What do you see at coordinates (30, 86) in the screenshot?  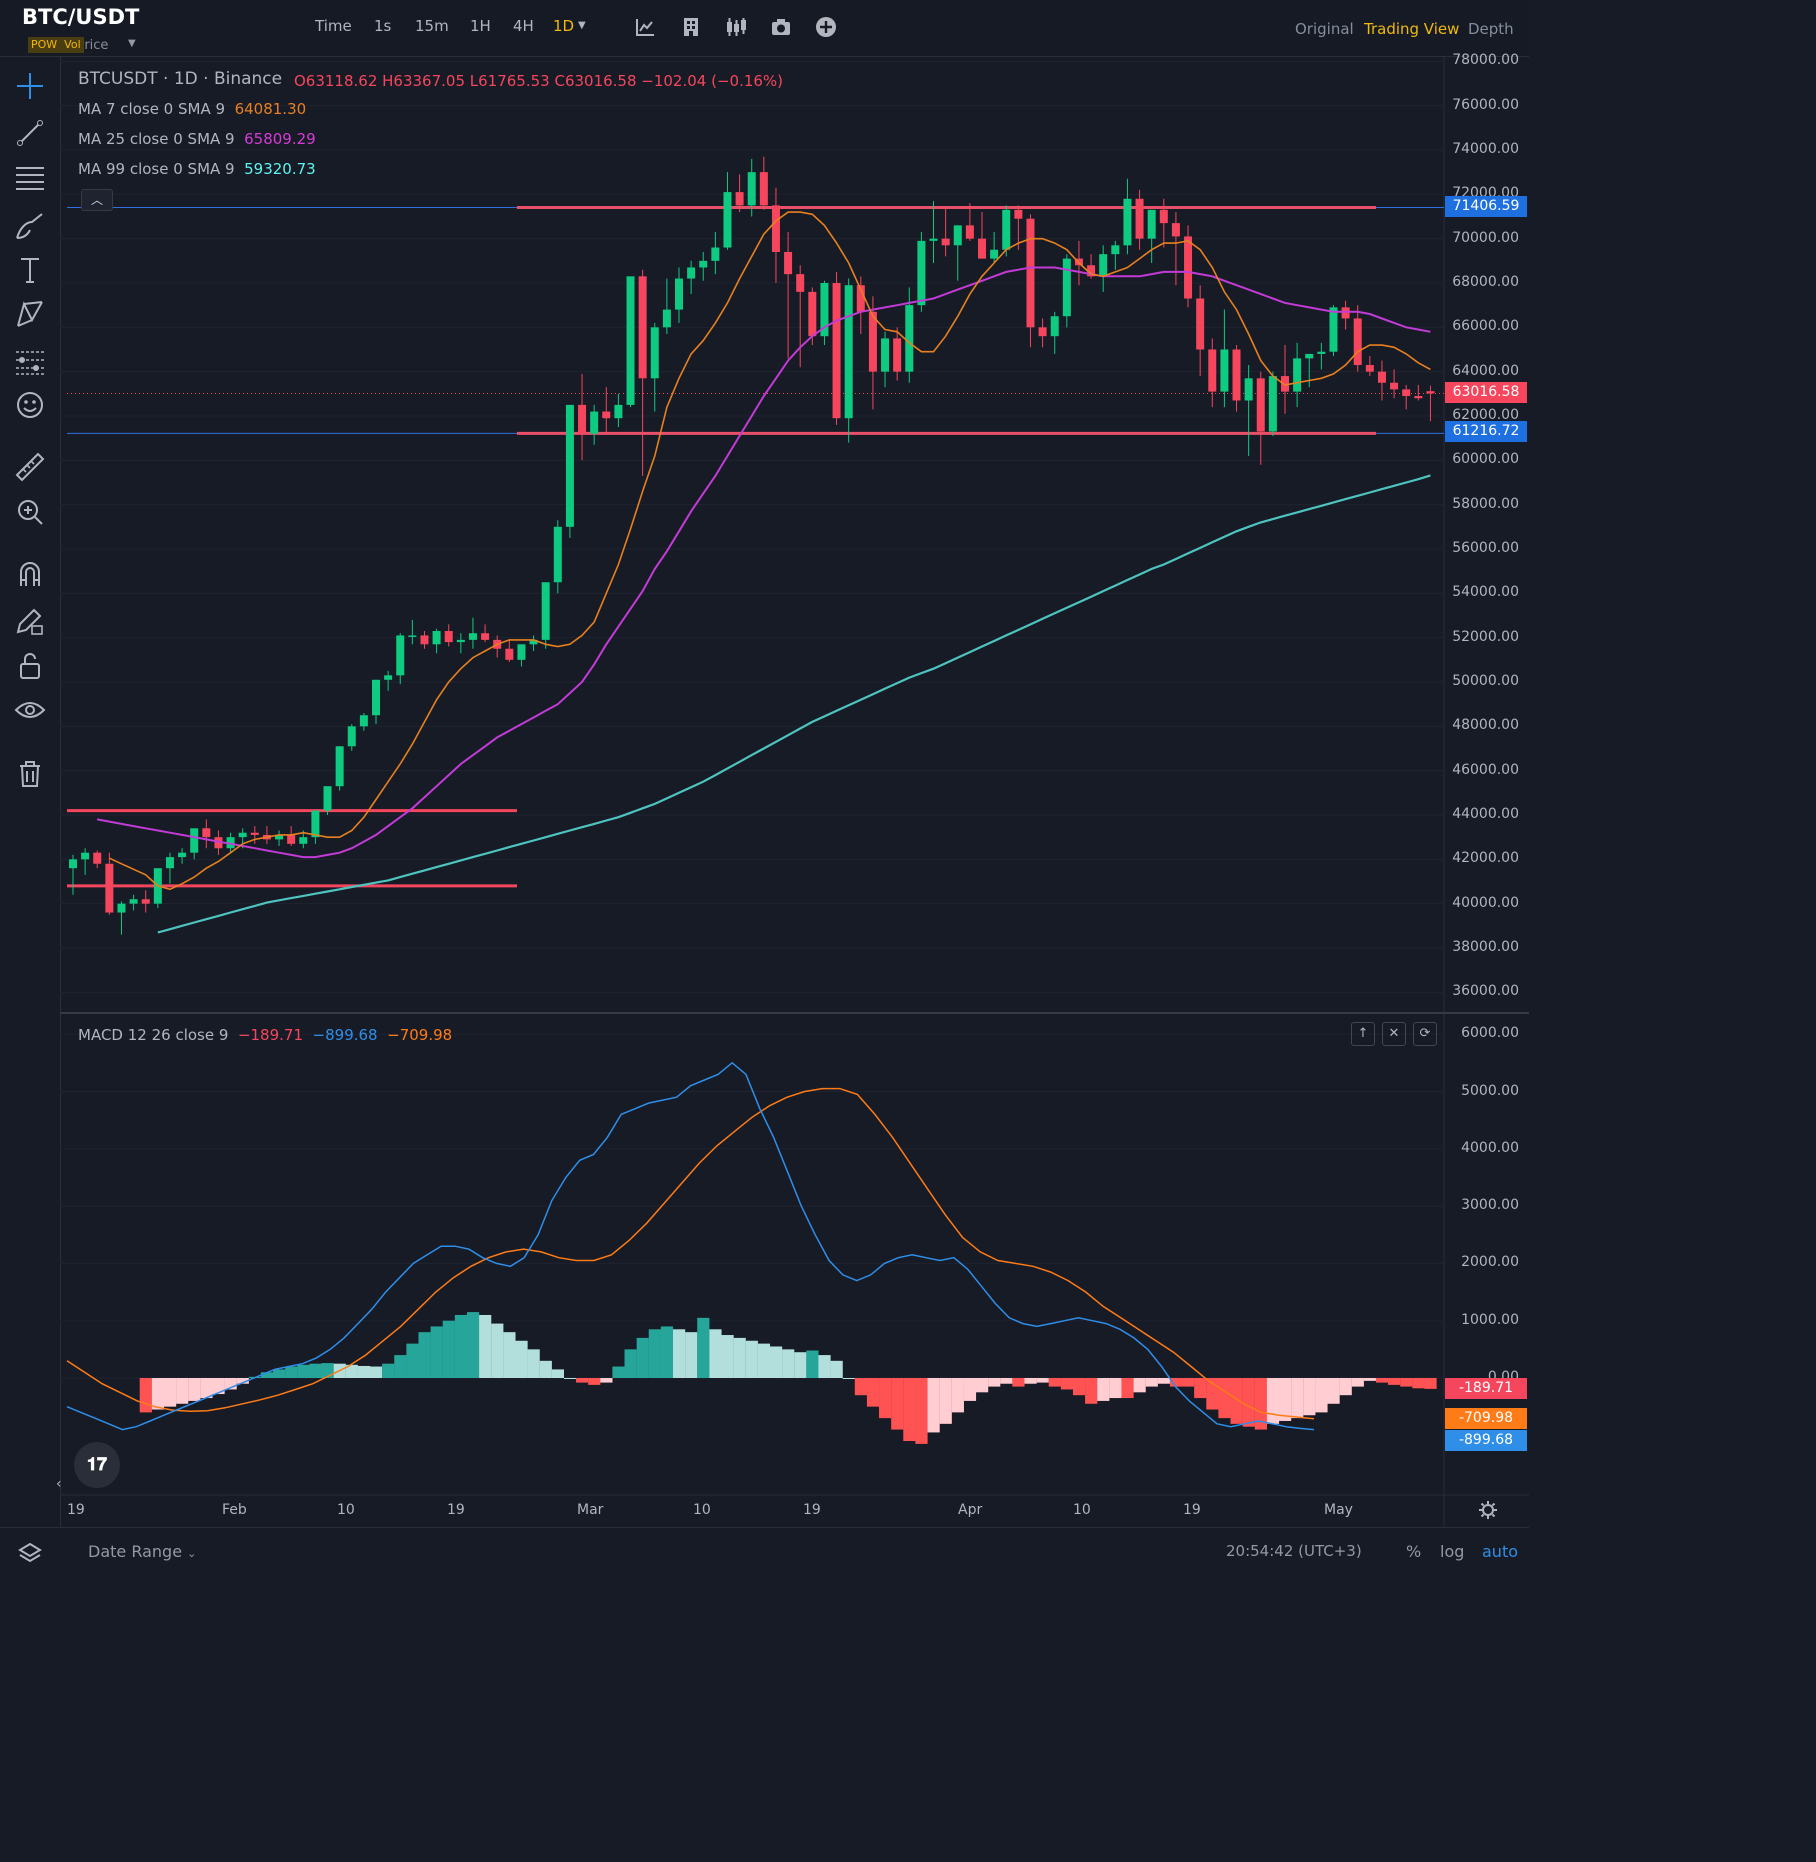 I see `crosshair-icon` at bounding box center [30, 86].